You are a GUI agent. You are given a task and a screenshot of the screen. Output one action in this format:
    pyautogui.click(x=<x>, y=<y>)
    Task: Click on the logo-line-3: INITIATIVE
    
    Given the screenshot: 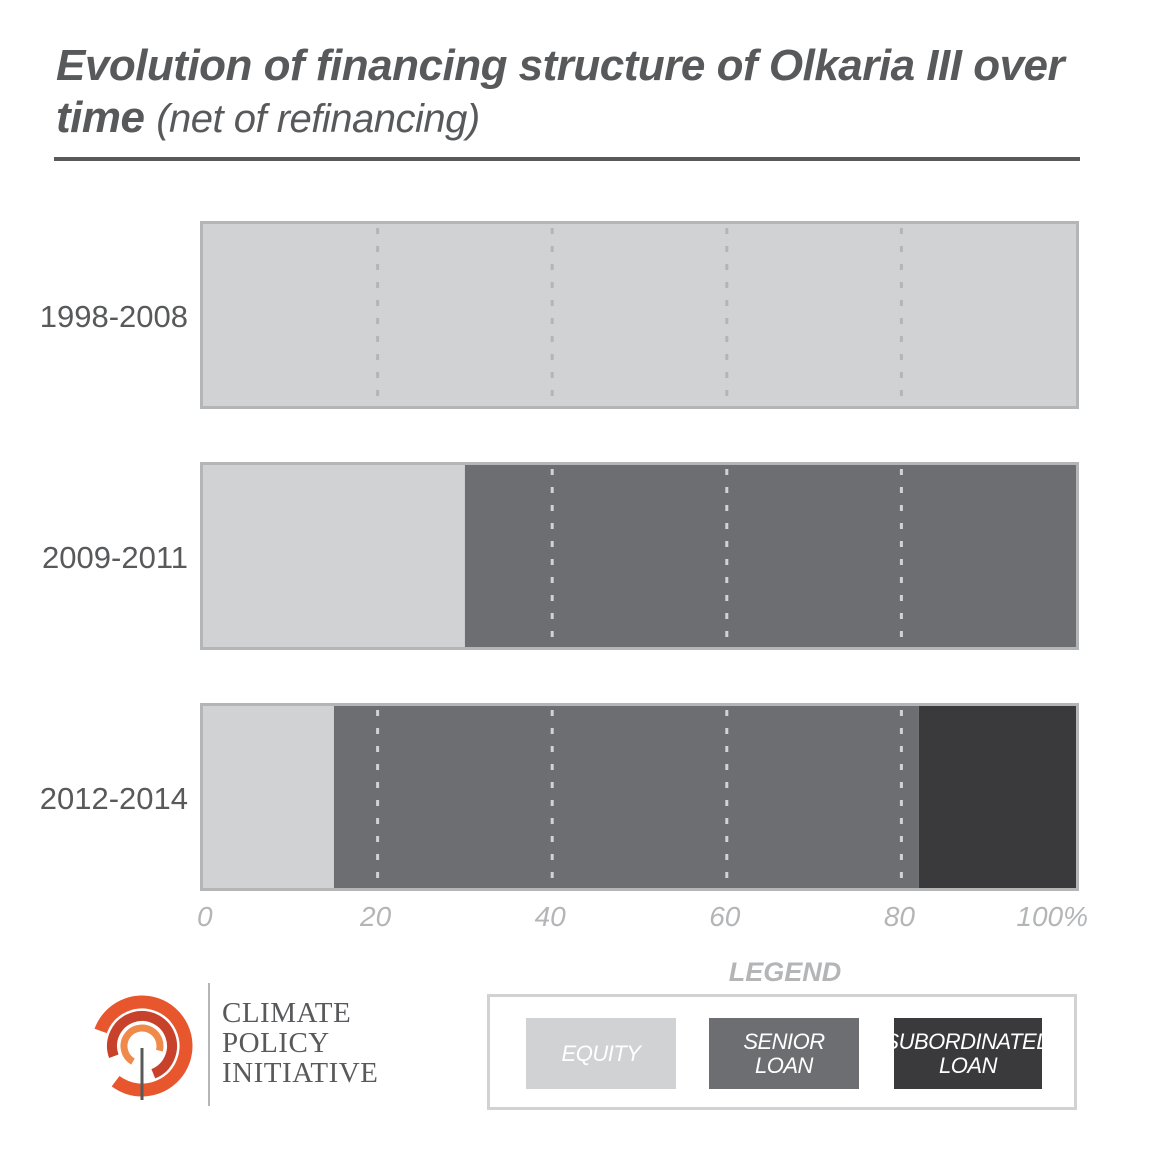 What is the action you would take?
    pyautogui.click(x=300, y=1073)
    